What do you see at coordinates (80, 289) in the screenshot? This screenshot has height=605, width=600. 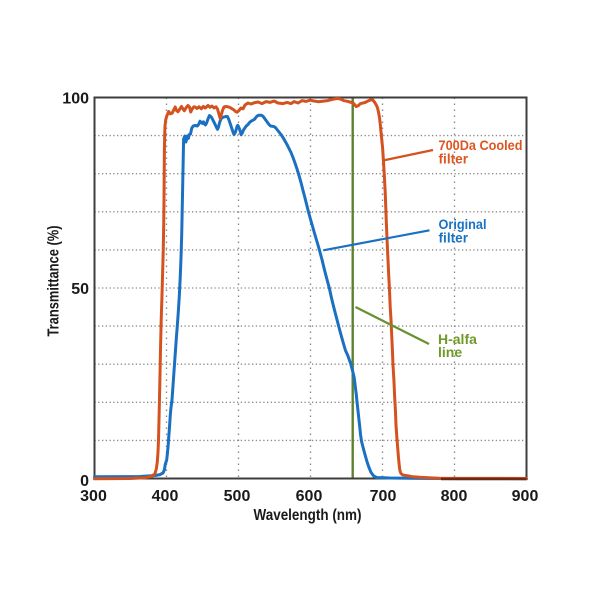 I see `svg-text: 50` at bounding box center [80, 289].